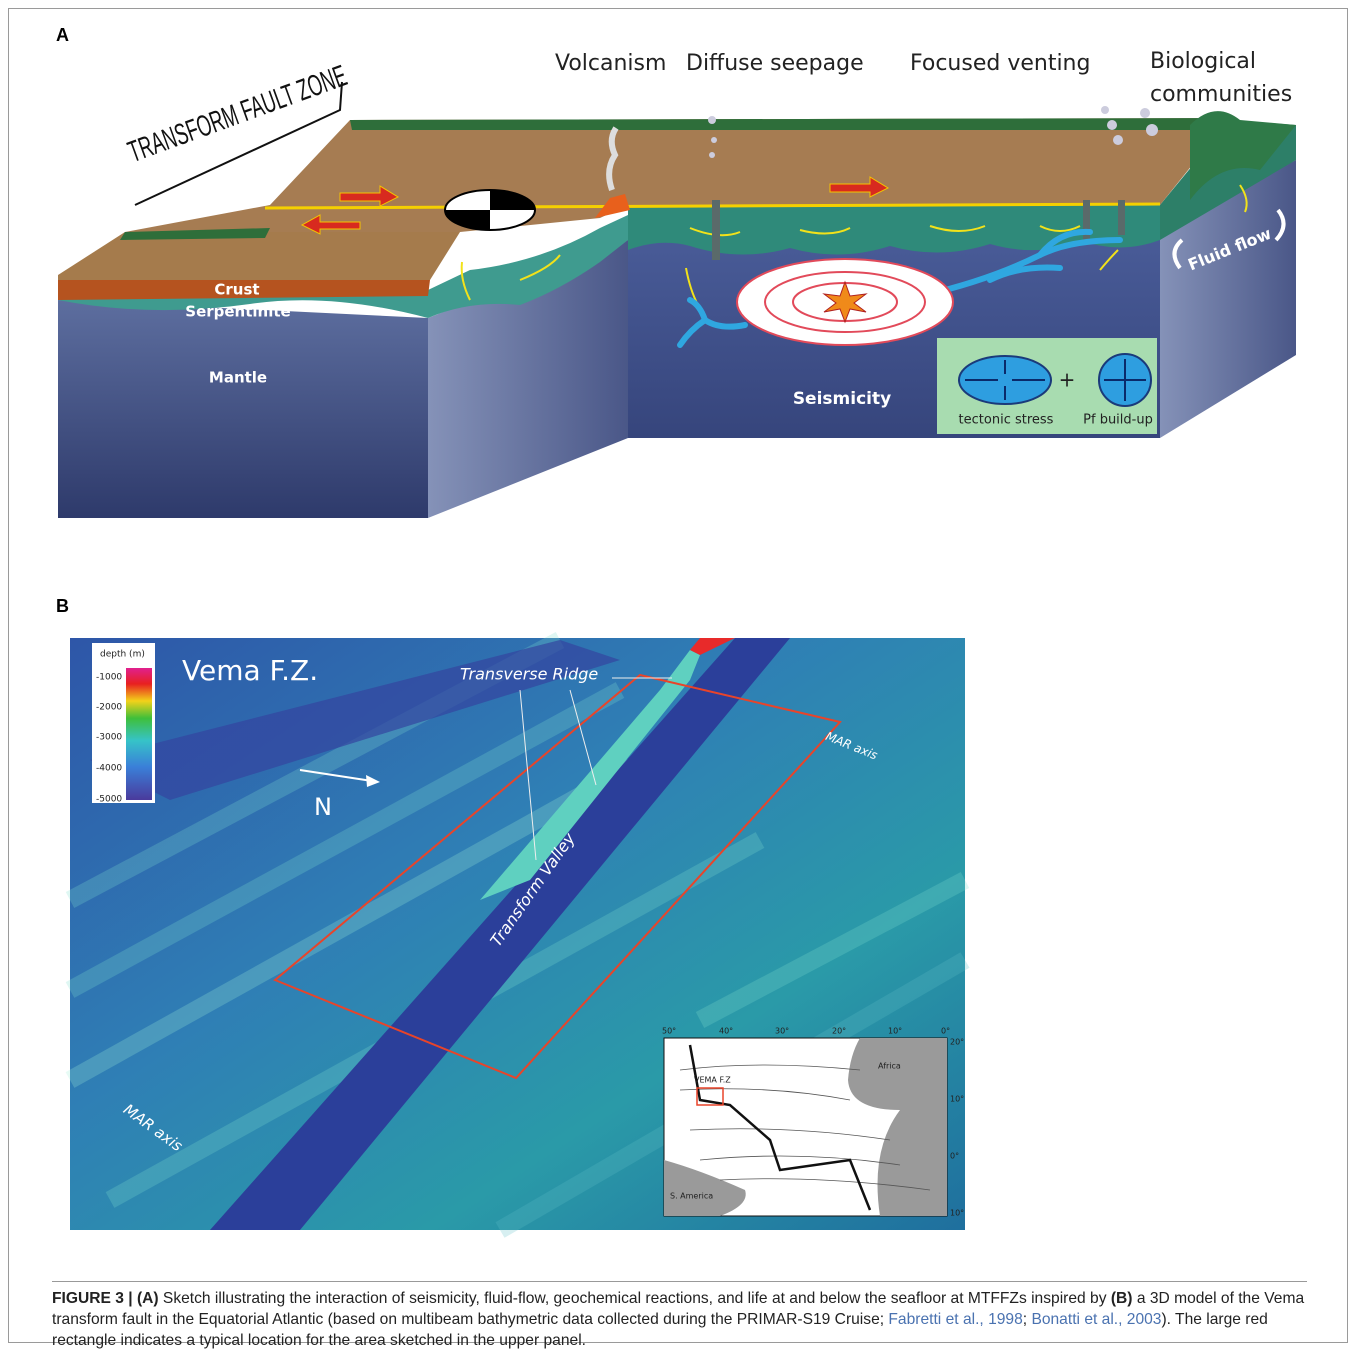 Image resolution: width=1358 pixels, height=1353 pixels. I want to click on citation-link: Fabretti et al., 1998, so click(955, 1319).